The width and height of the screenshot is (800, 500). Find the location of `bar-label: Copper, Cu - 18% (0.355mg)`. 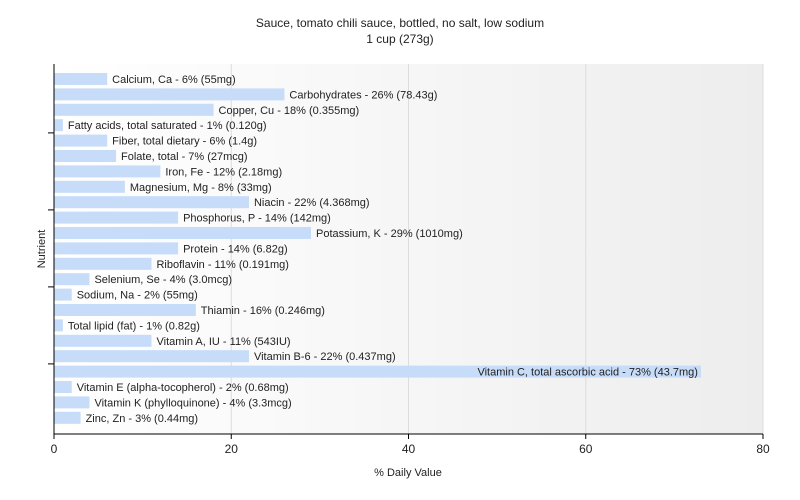

bar-label: Copper, Cu - 18% (0.355mg) is located at coordinates (289, 111).